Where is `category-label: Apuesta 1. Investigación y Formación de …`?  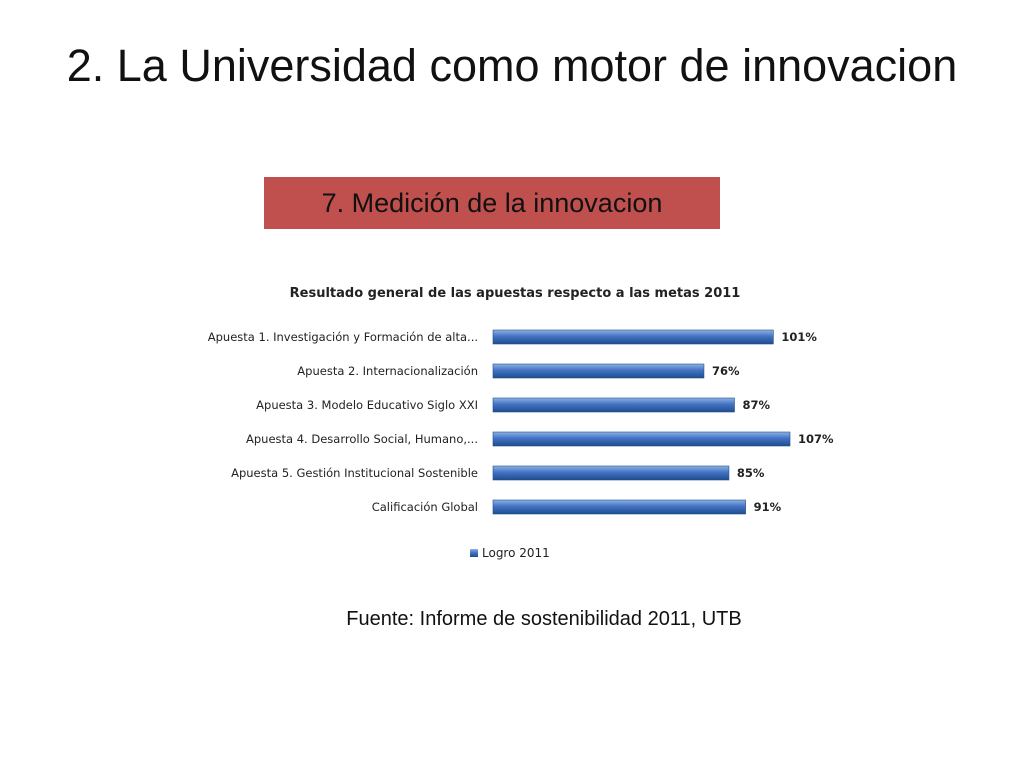 category-label: Apuesta 1. Investigación y Formación de … is located at coordinates (343, 337).